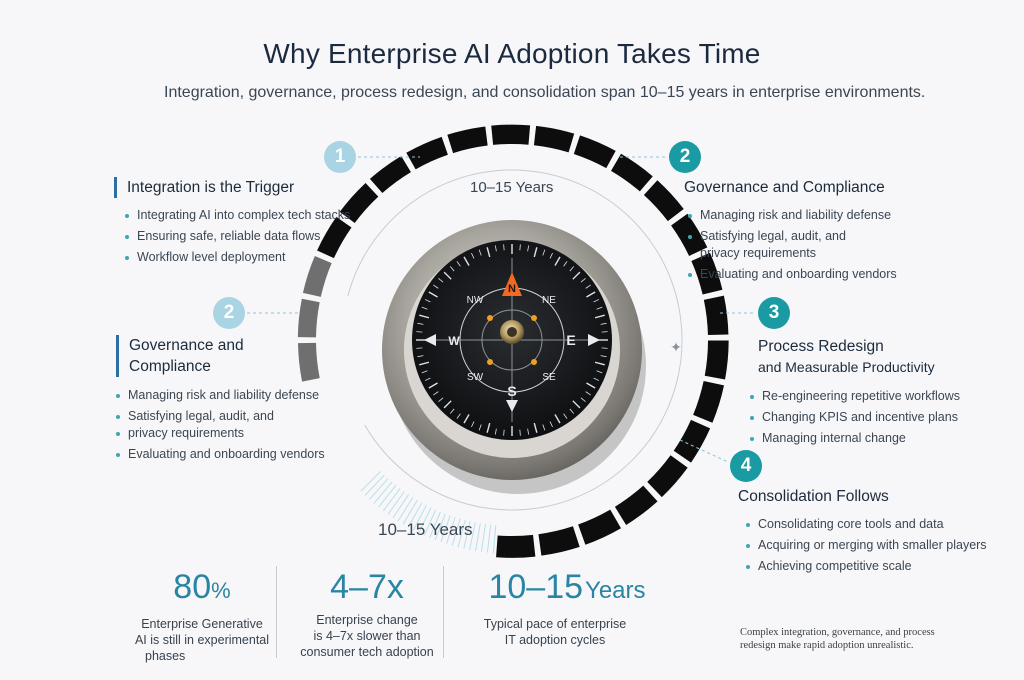  What do you see at coordinates (512, 187) in the screenshot?
I see `arc-inner-years-label: 10–15 Years` at bounding box center [512, 187].